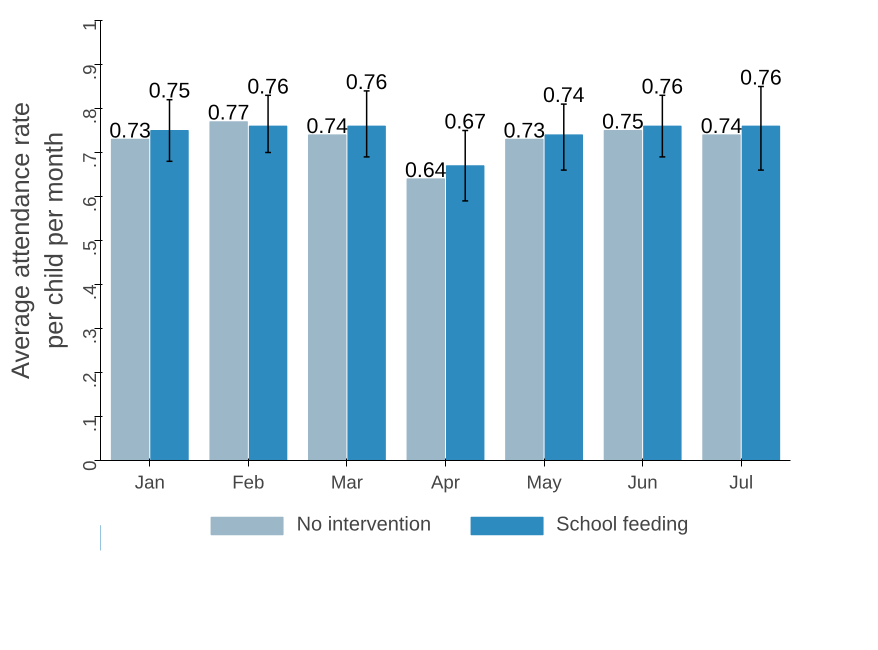  What do you see at coordinates (643, 482) in the screenshot?
I see `x-tick-label: Jun` at bounding box center [643, 482].